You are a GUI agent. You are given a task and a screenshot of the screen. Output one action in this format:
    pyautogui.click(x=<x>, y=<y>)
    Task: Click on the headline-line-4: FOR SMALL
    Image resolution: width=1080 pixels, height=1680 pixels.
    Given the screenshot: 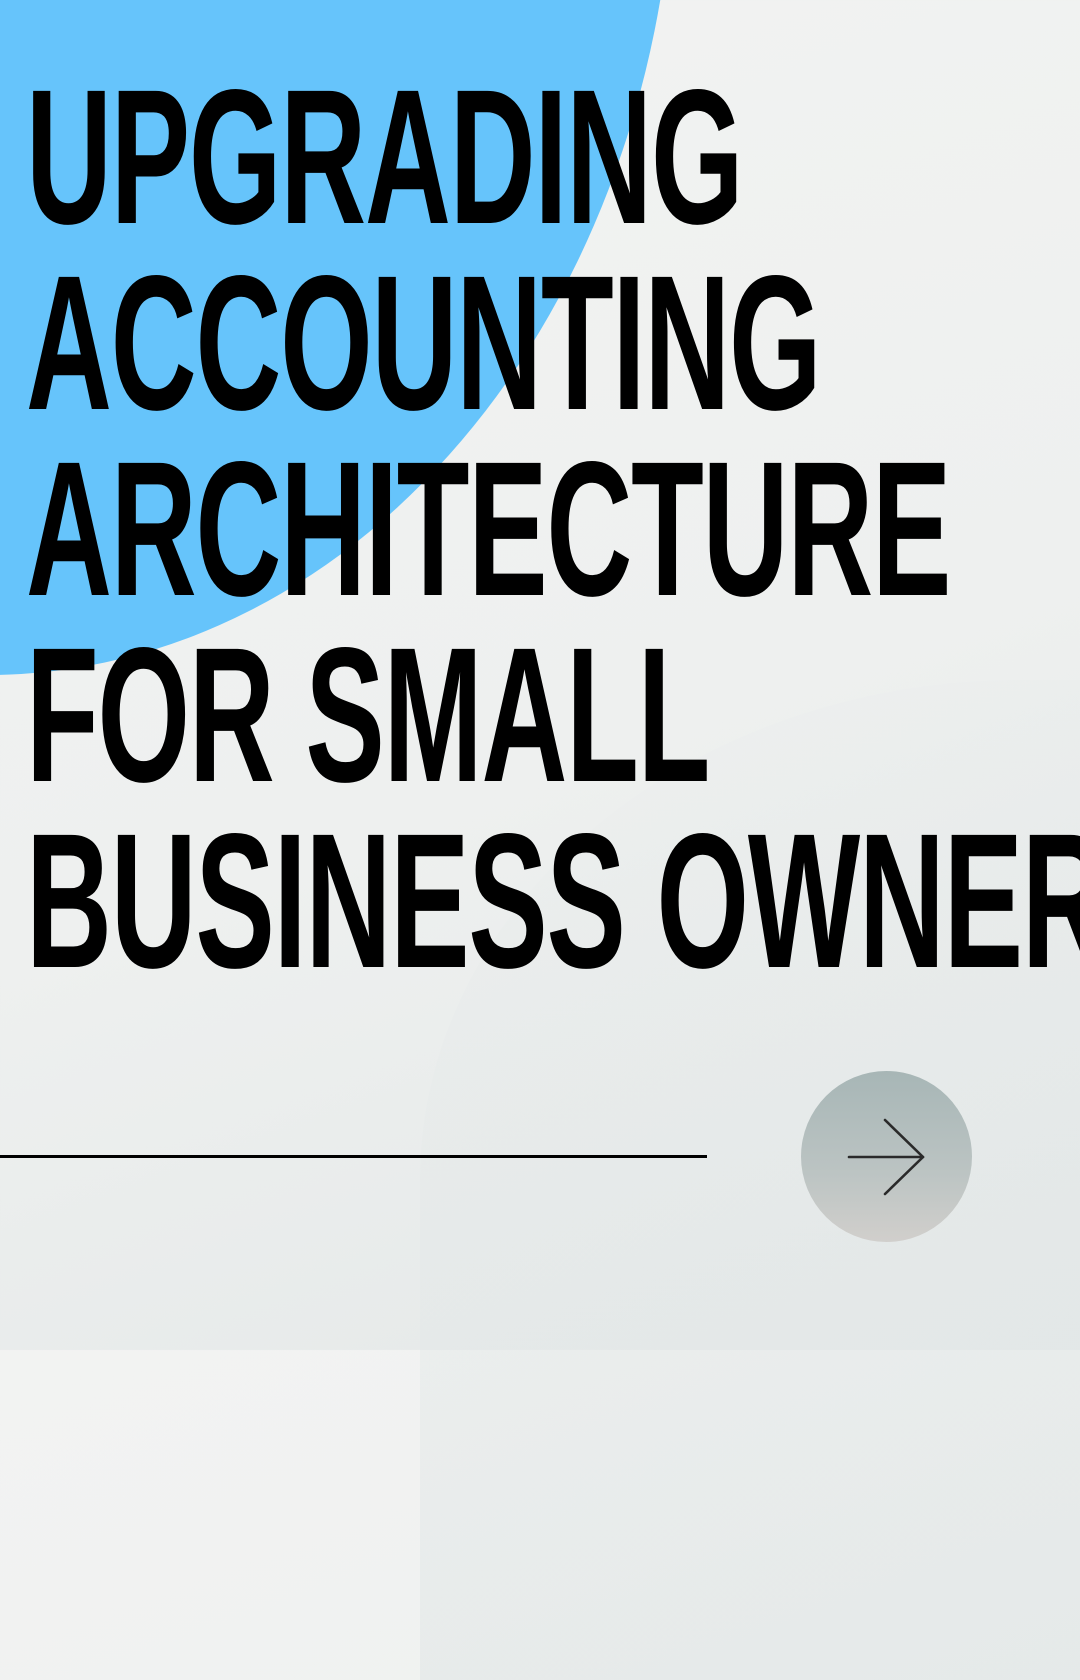 What is the action you would take?
    pyautogui.click(x=368, y=714)
    